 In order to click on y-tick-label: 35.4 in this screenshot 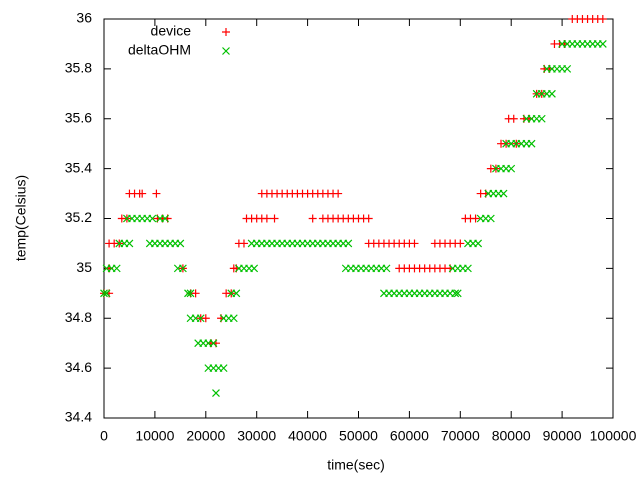, I will do `click(78, 167)`.